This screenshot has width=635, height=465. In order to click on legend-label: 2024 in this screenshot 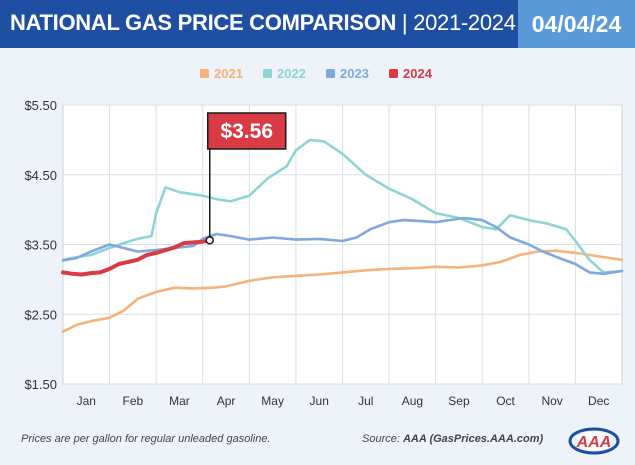, I will do `click(418, 73)`.